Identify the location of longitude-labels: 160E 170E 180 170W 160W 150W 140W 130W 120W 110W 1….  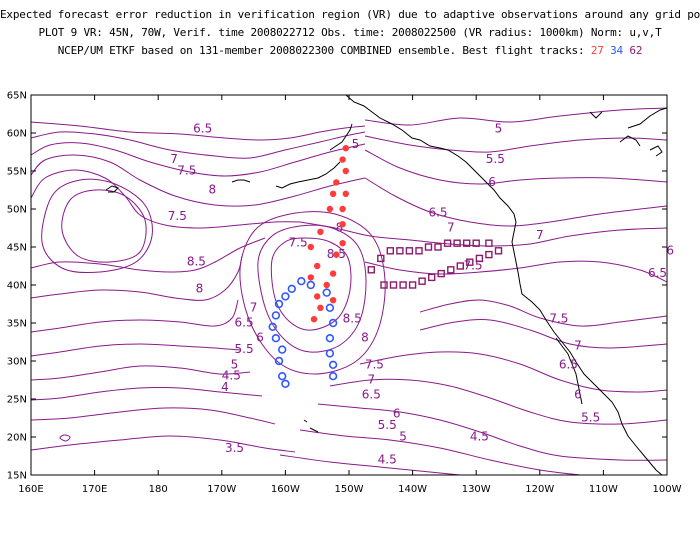
(349, 489).